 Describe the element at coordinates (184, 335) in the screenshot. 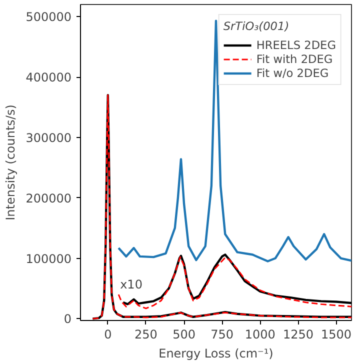

I see `x-tick-label: 500` at that location.